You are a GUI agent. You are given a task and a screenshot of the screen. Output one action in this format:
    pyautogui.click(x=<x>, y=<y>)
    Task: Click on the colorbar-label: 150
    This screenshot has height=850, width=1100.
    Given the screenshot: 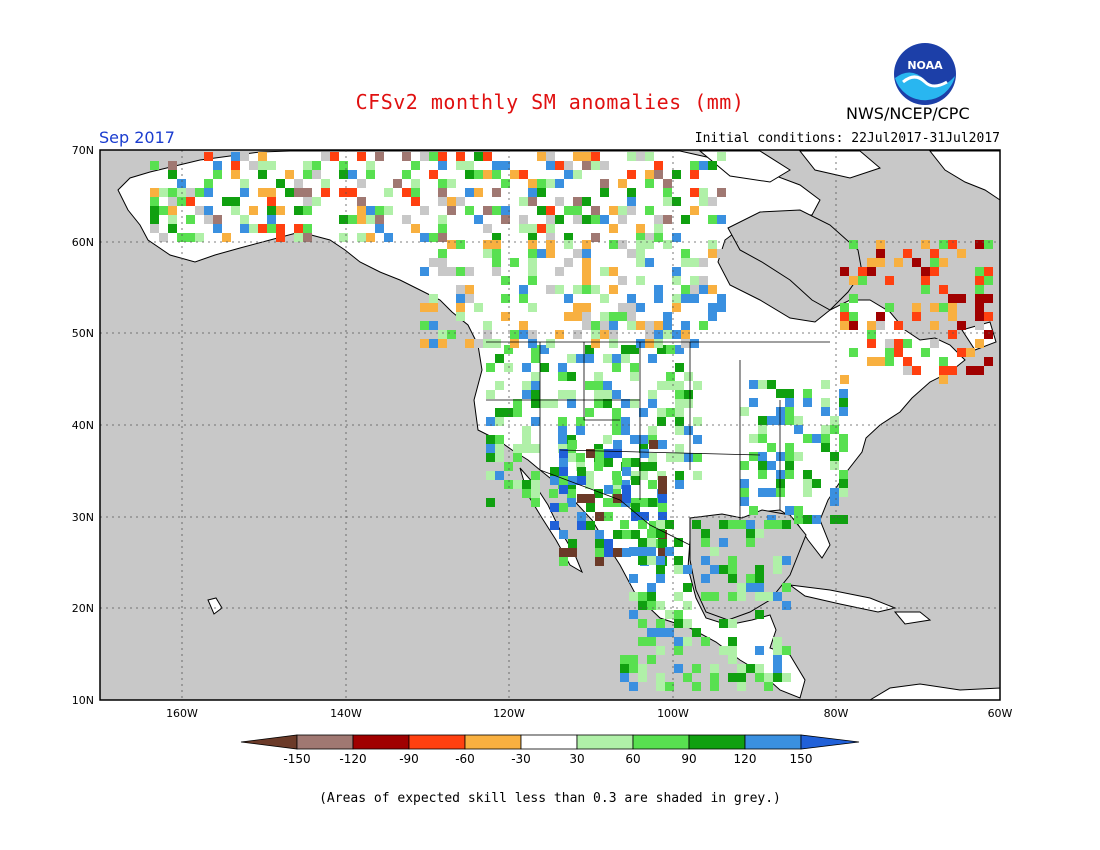 What is the action you would take?
    pyautogui.click(x=801, y=759)
    